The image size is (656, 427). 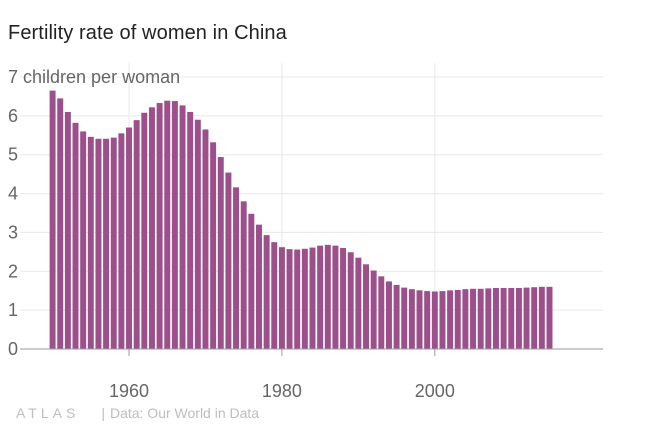 I want to click on x-axis-ticks: 1960 1980 2000, so click(x=282, y=391).